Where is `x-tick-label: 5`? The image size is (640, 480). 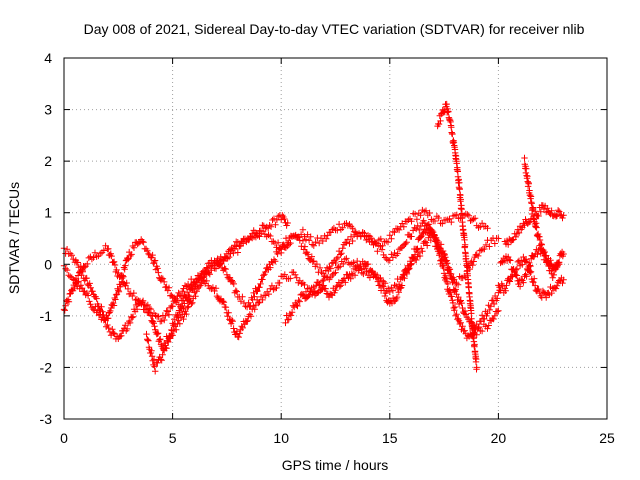
x-tick-label: 5 is located at coordinates (173, 438).